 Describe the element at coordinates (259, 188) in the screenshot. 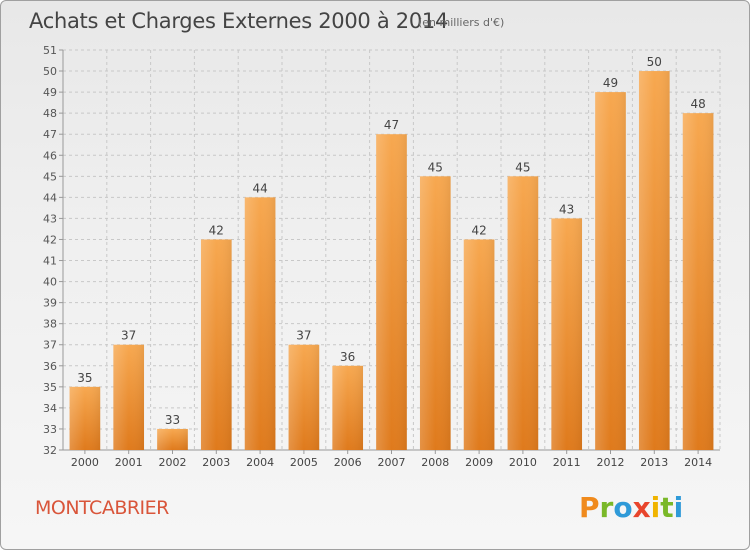

I see `data-label: 44` at that location.